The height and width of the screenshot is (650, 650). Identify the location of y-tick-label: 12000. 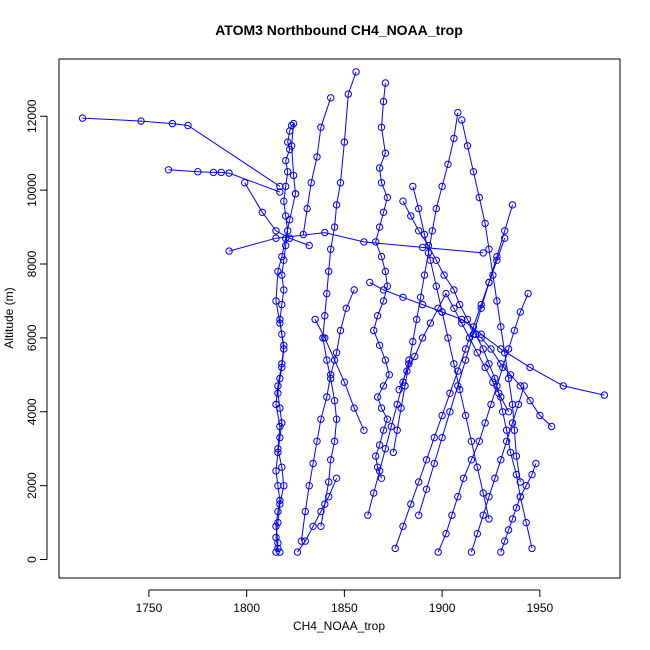
(32, 116).